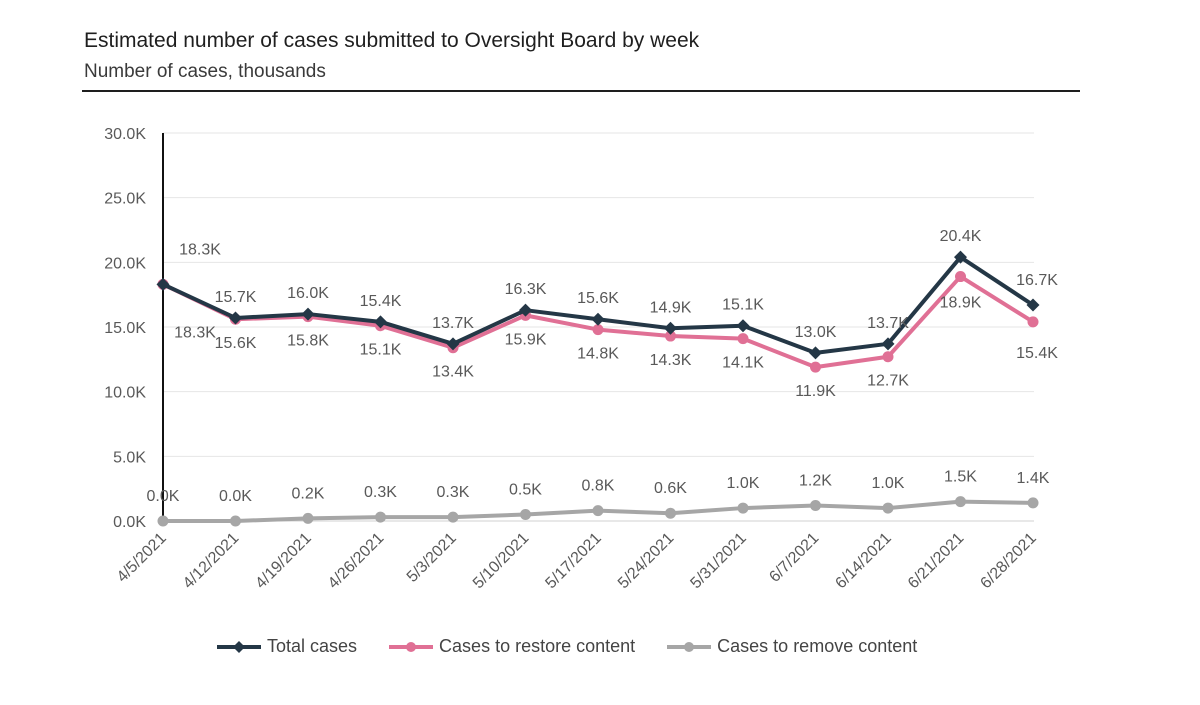 This screenshot has height=705, width=1200. What do you see at coordinates (646, 561) in the screenshot?
I see `x-tick-label: 5/24/2021` at bounding box center [646, 561].